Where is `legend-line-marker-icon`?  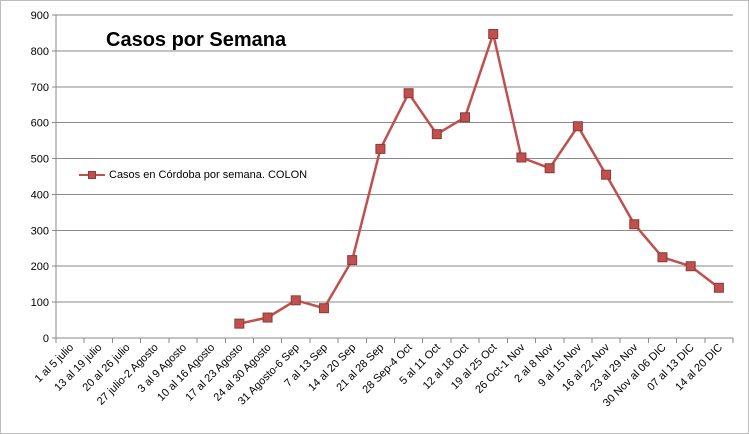 legend-line-marker-icon is located at coordinates (92, 175).